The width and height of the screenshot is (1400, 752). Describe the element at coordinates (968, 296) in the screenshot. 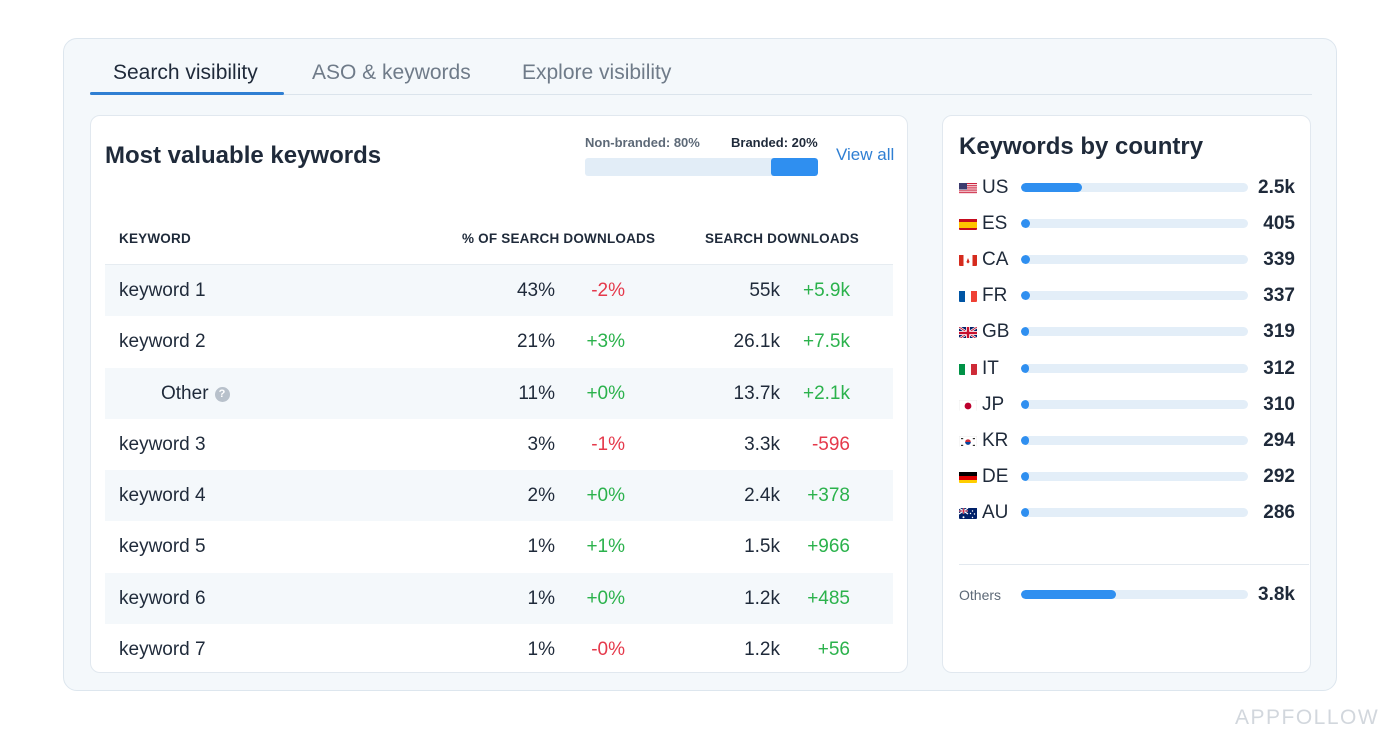

I see `fr-flag-icon` at that location.